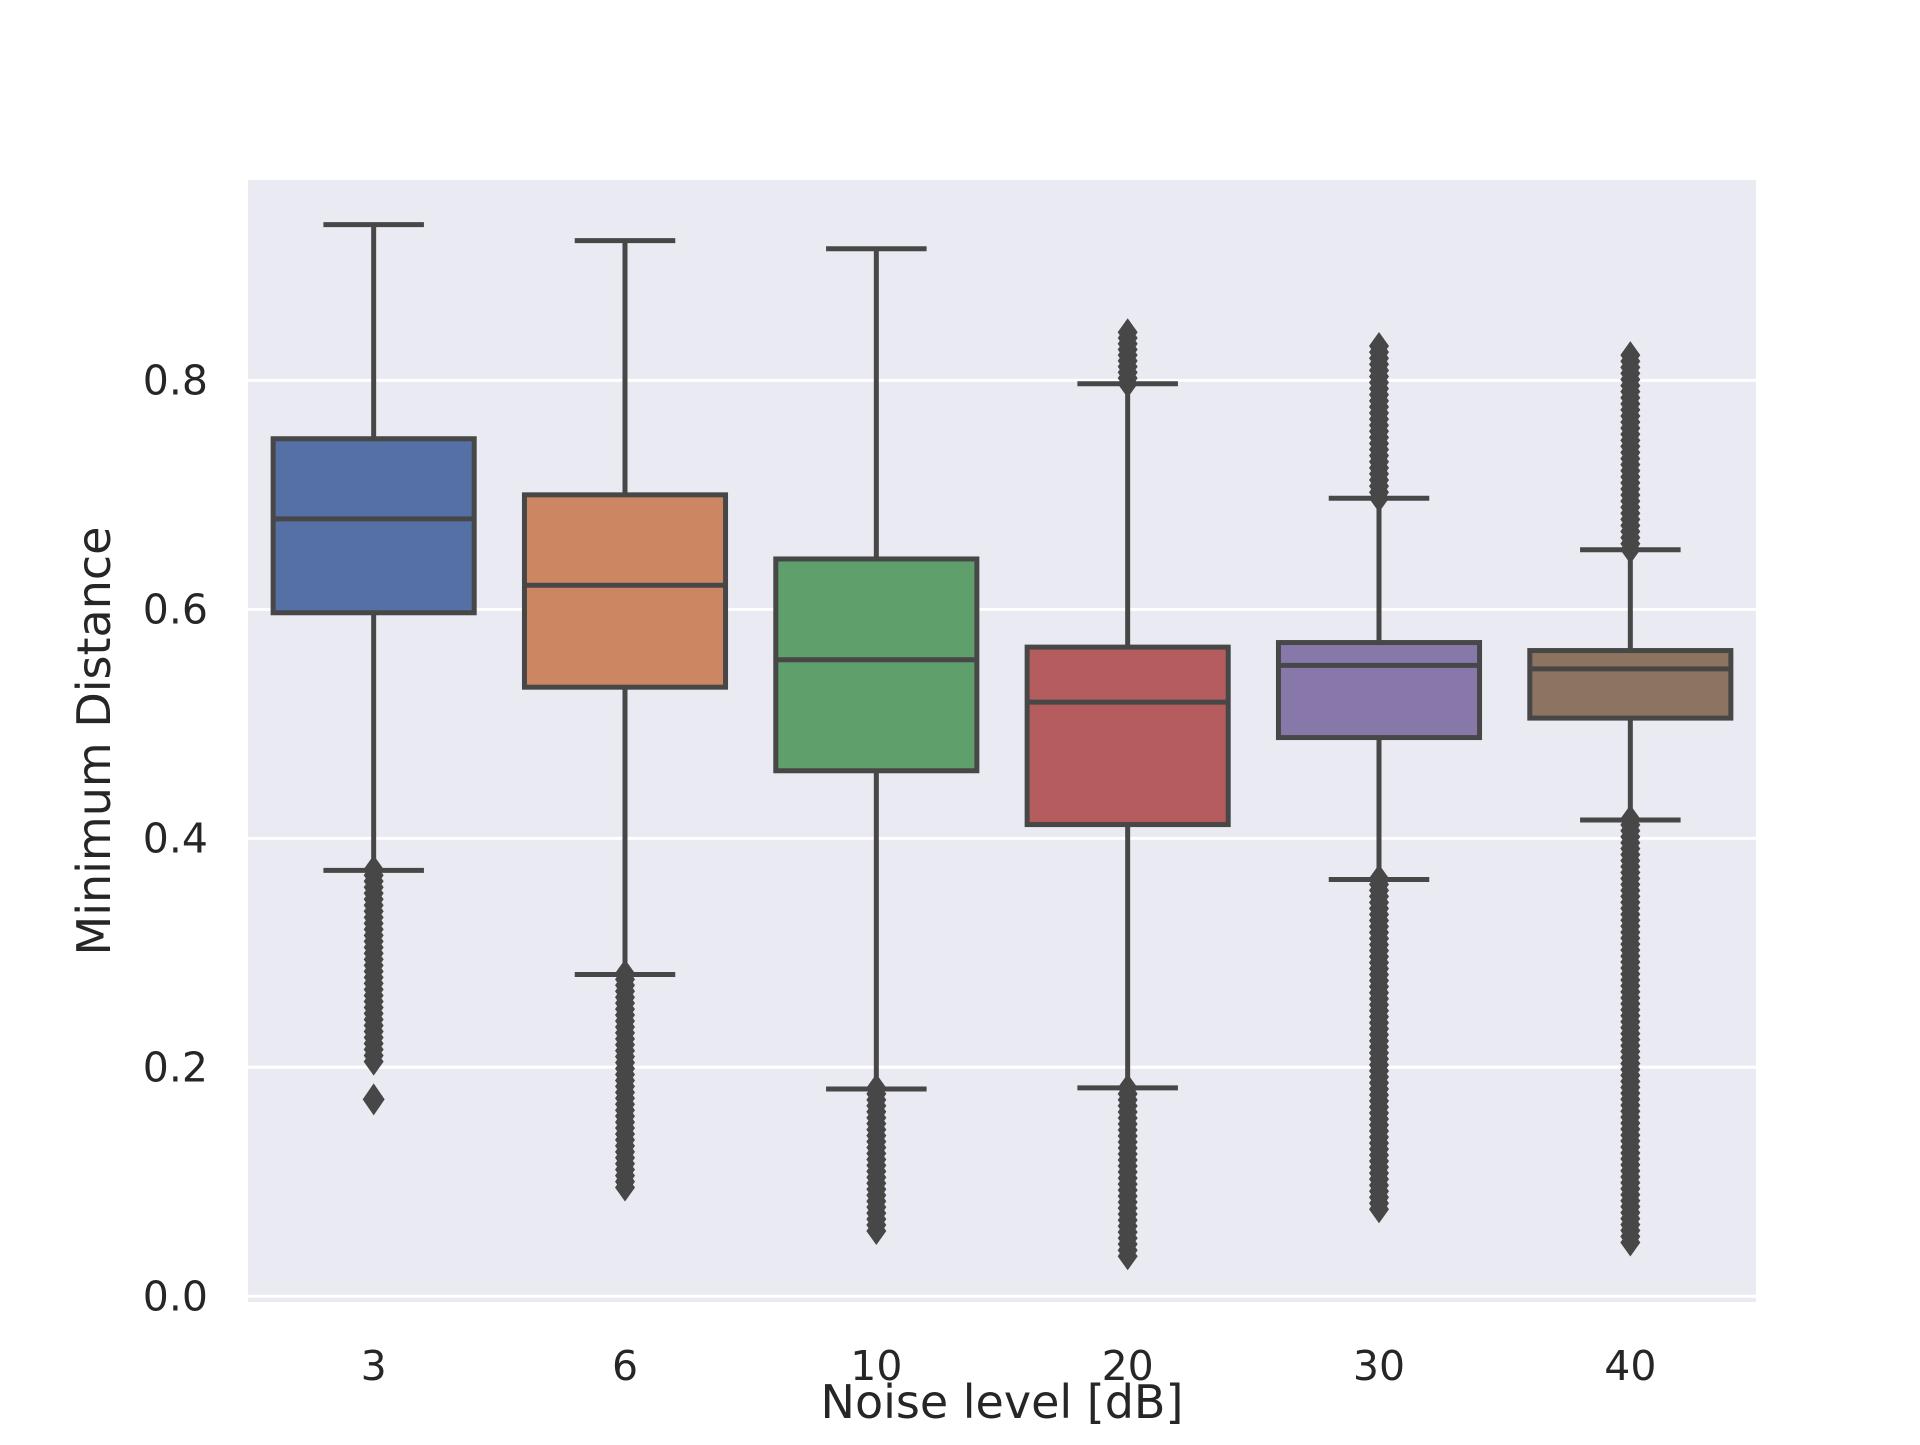 The height and width of the screenshot is (1445, 1920). What do you see at coordinates (175, 380) in the screenshot?
I see `y-tick-label: 0.8` at bounding box center [175, 380].